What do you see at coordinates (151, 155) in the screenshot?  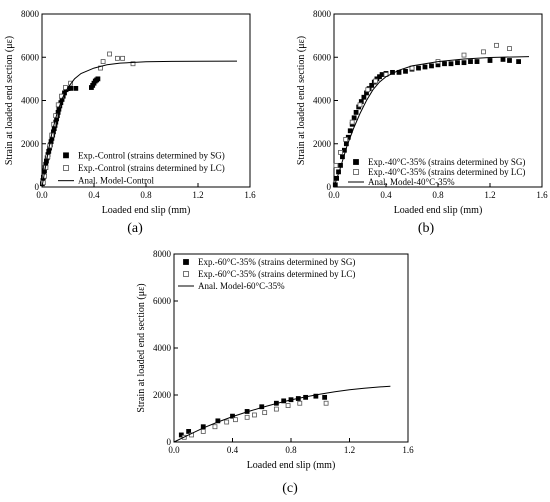 I see `legend-entry: Exp.-Control (strains determined by SG)` at bounding box center [151, 155].